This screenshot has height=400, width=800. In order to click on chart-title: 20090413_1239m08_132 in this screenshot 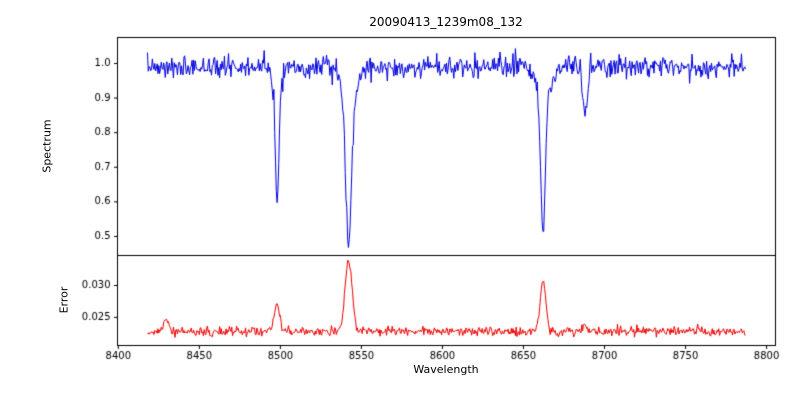, I will do `click(446, 22)`.